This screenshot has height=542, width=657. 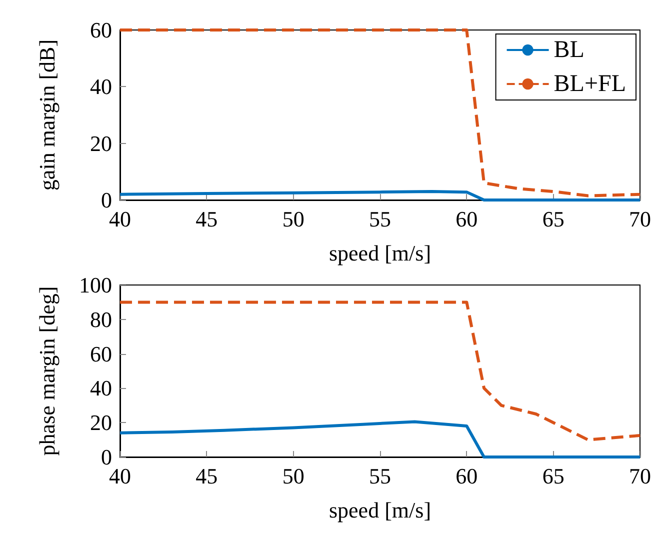 What do you see at coordinates (590, 84) in the screenshot?
I see `legend-label: BL+FL` at bounding box center [590, 84].